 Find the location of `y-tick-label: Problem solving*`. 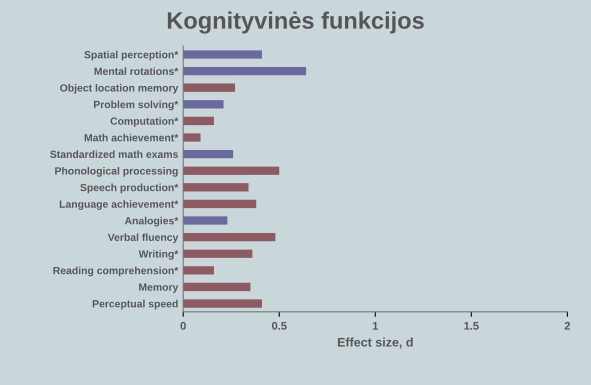

y-tick-label: Problem solving* is located at coordinates (136, 105).